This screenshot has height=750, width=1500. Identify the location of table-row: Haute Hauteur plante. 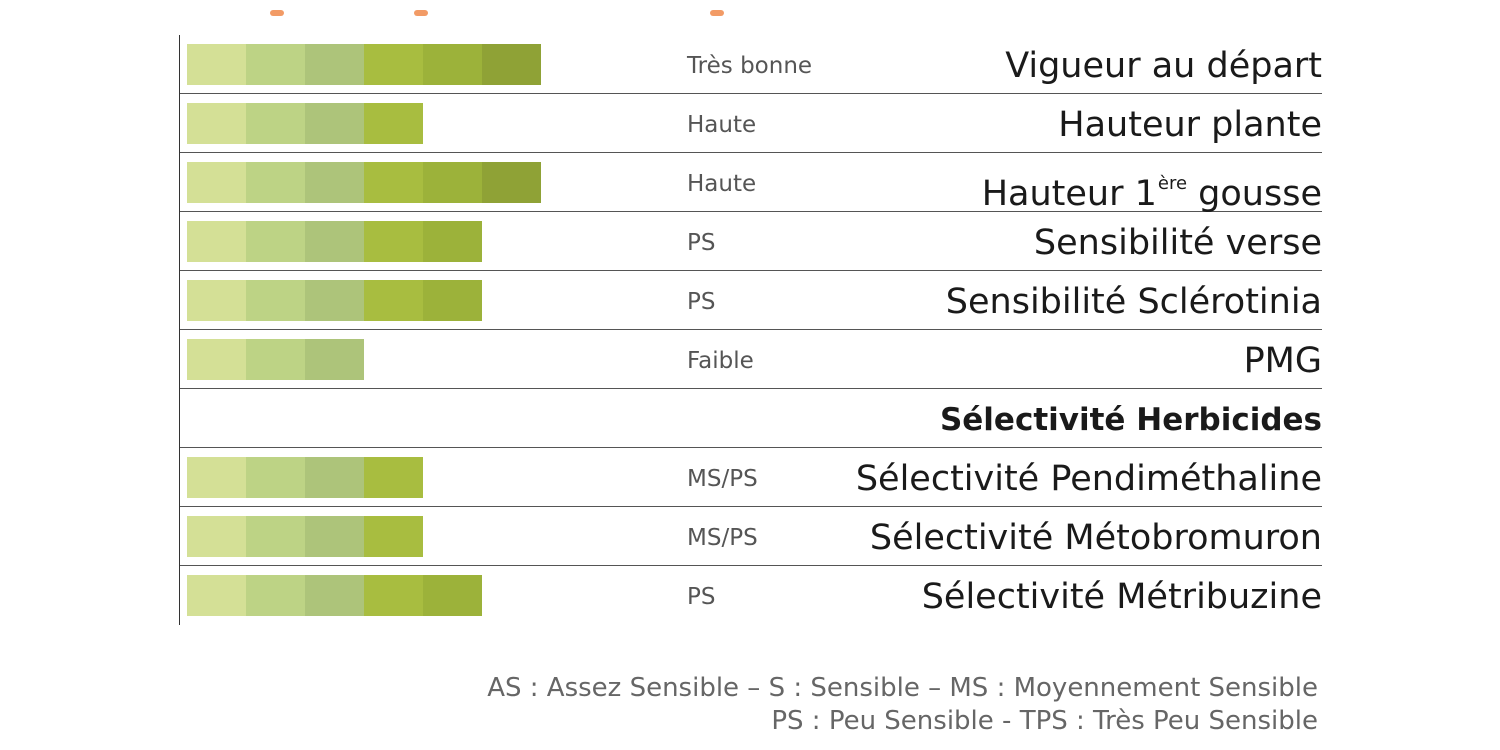
(751, 123).